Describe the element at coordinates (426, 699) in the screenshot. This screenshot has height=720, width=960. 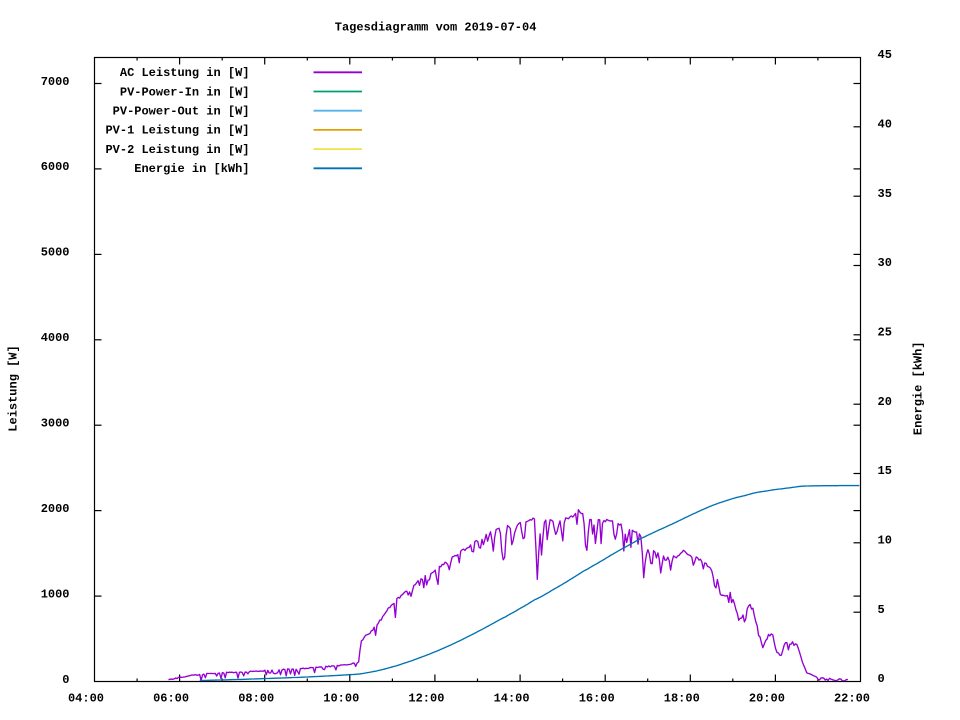
I see `svg-text: 12:00` at that location.